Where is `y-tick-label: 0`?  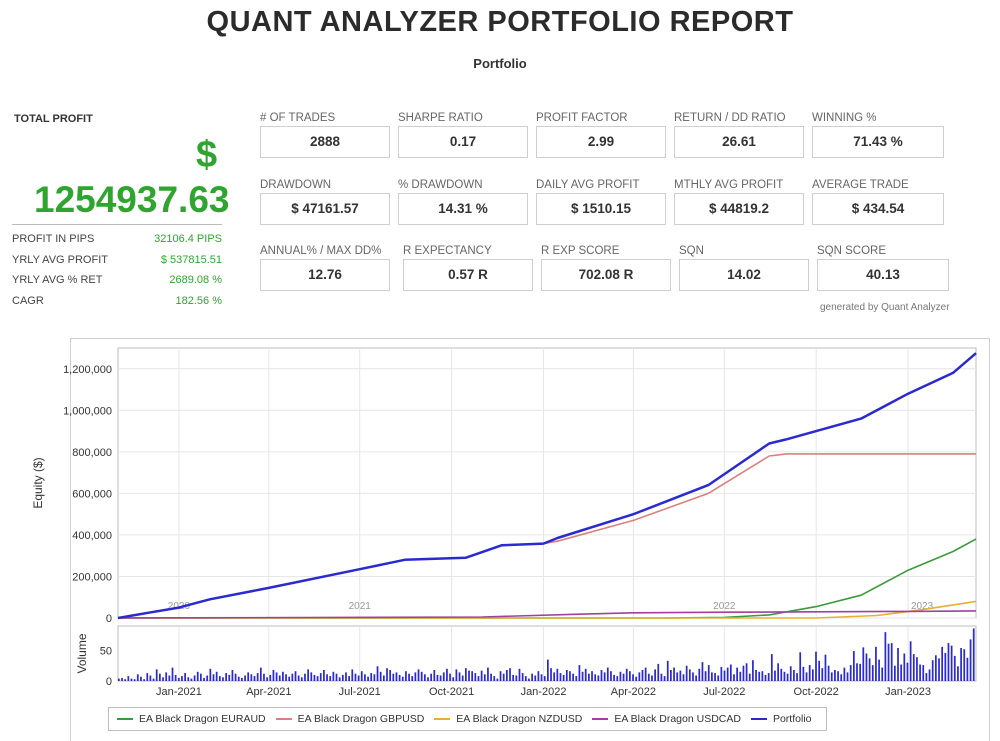
y-tick-label: 0 is located at coordinates (109, 619).